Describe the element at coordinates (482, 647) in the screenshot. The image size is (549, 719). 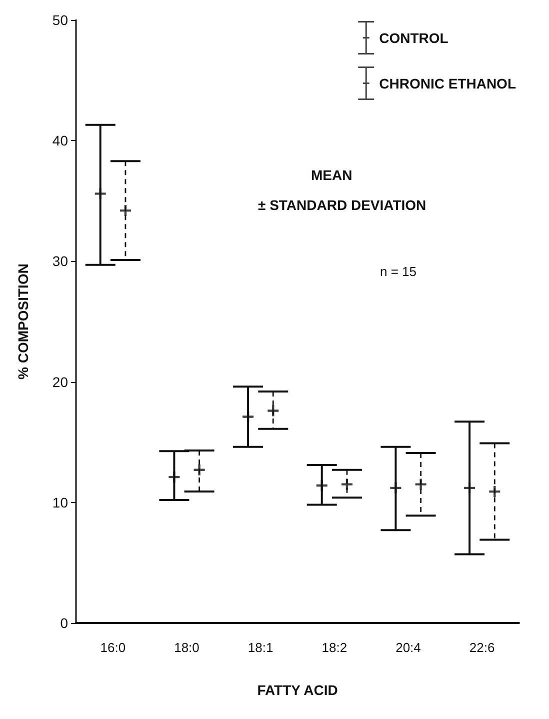
I see `x-tick-label: 22:6` at that location.